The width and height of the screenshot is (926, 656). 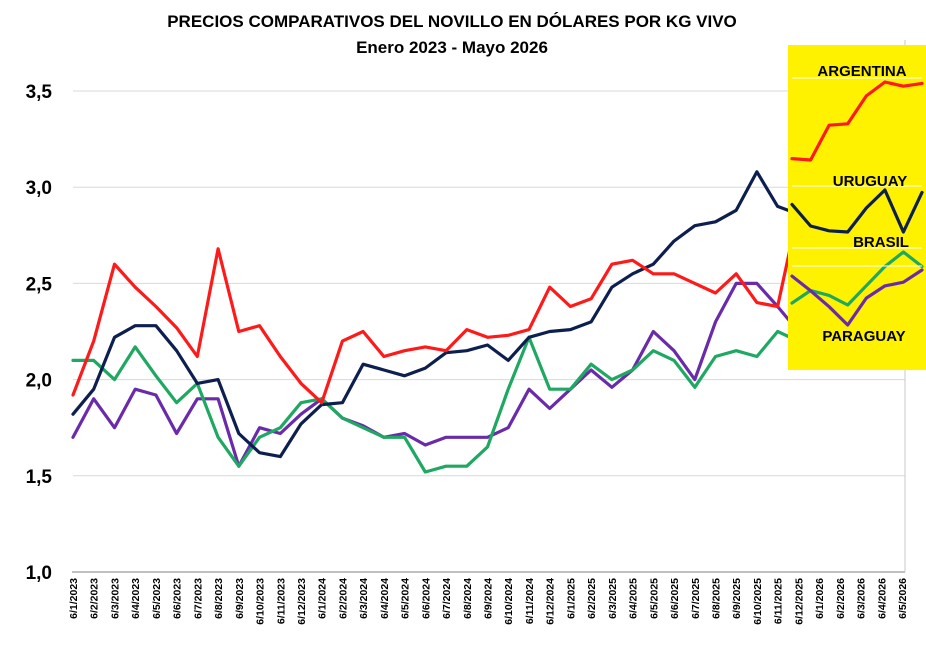 What do you see at coordinates (39, 381) in the screenshot?
I see `y-tick-label: 2,0` at bounding box center [39, 381].